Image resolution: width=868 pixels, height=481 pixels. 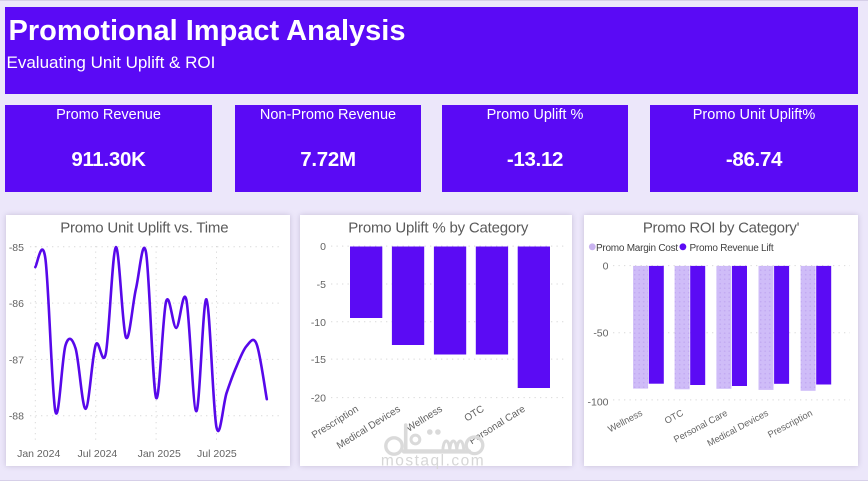 What do you see at coordinates (98, 454) in the screenshot?
I see `svg-text: Jul 2024` at bounding box center [98, 454].